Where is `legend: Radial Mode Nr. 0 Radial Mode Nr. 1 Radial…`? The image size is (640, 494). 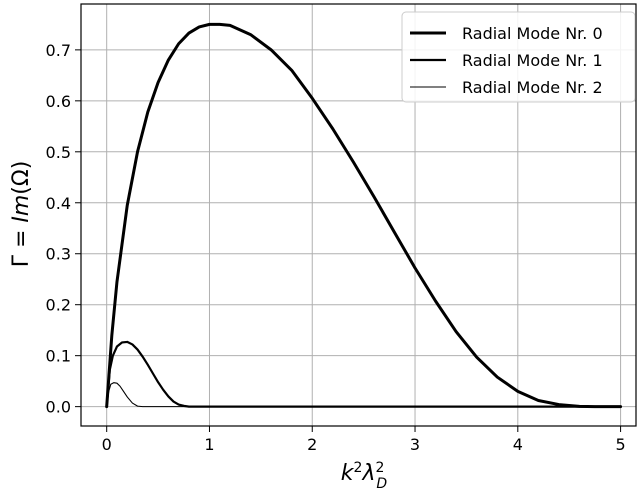
legend: Radial Mode Nr. 0 Radial Mode Nr. 1 Radial… is located at coordinates (518, 57).